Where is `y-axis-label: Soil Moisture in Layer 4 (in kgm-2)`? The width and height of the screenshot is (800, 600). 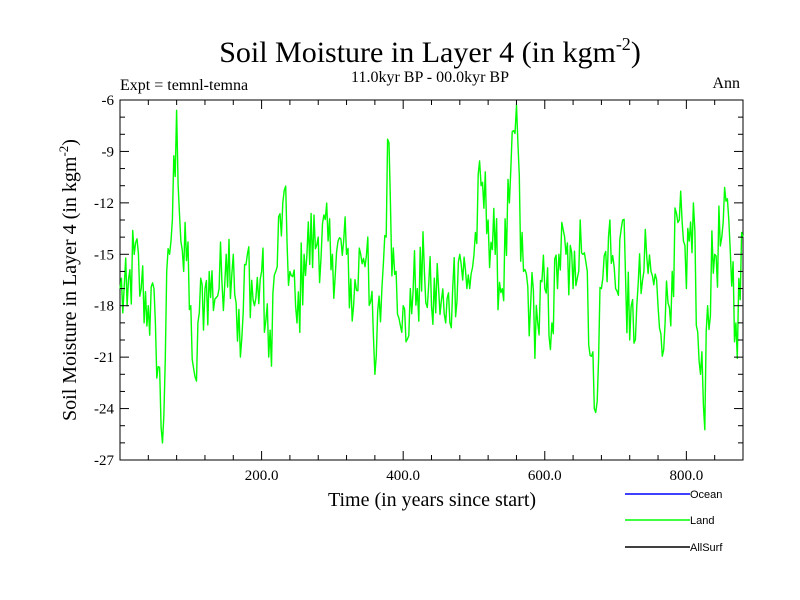 y-axis-label: Soil Moisture in Layer 4 (in kgm-2) is located at coordinates (68, 280).